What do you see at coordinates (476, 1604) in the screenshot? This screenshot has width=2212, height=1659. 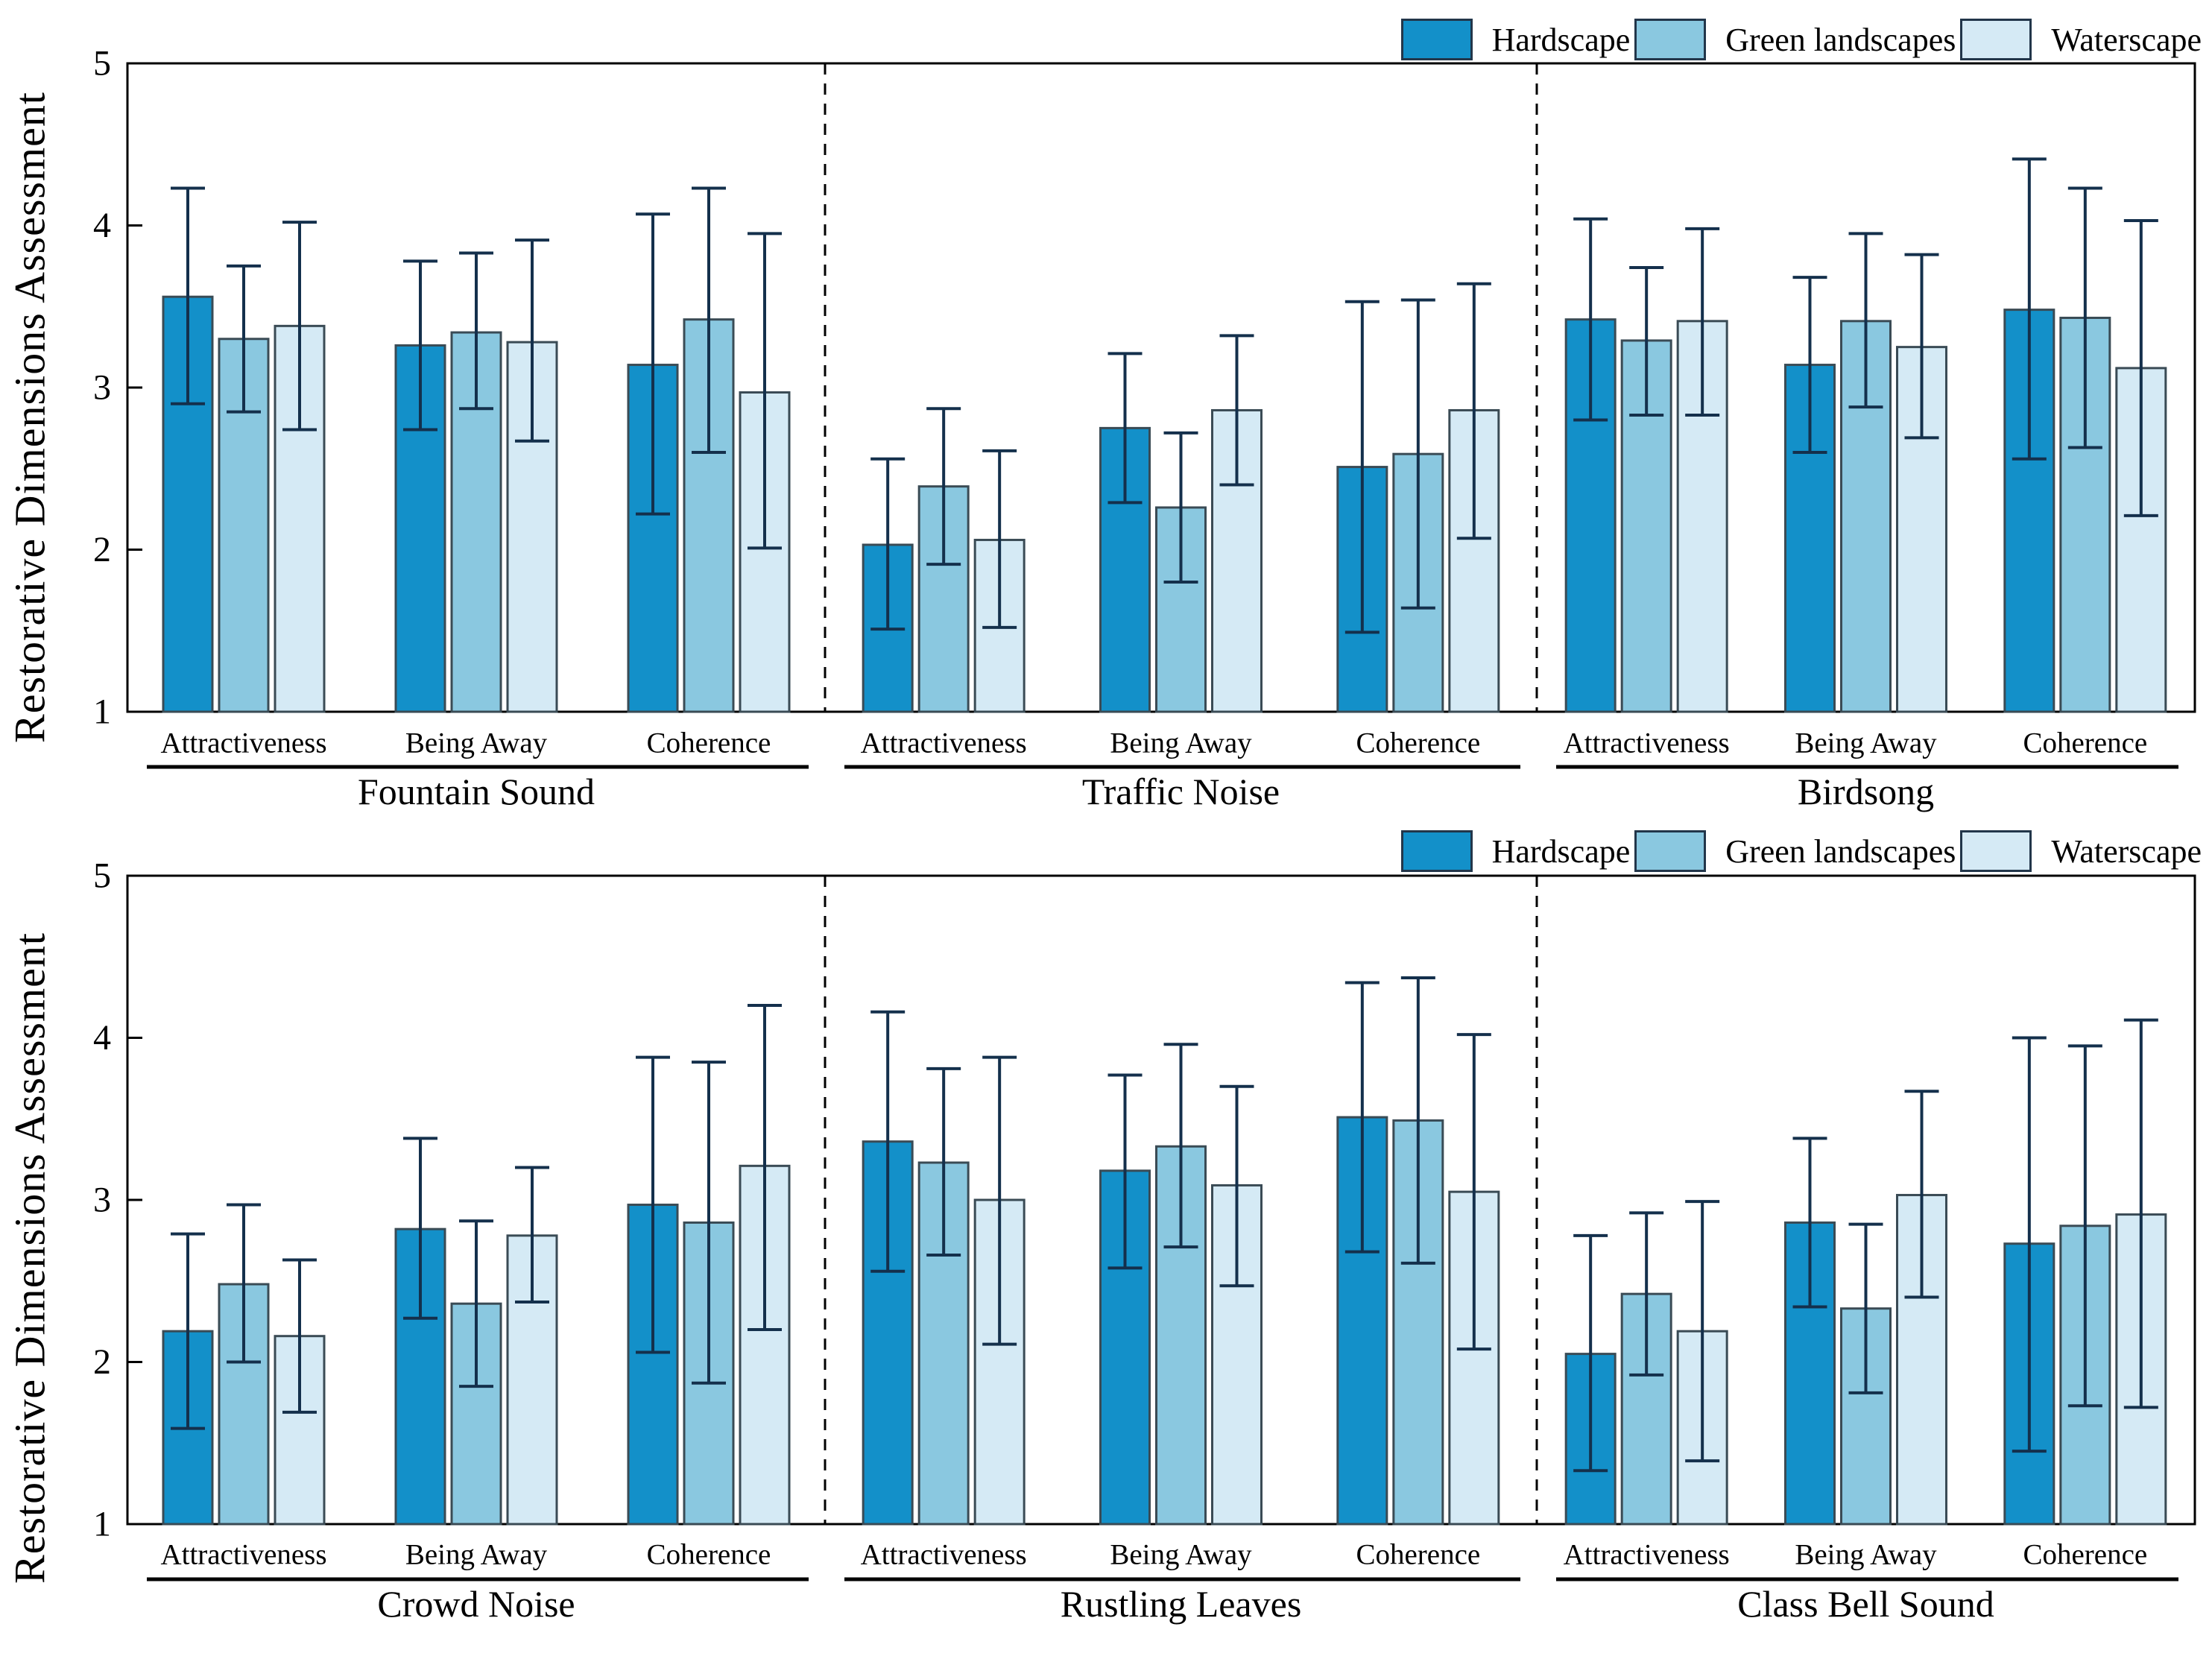 I see `section-title: Crowd Noise` at bounding box center [476, 1604].